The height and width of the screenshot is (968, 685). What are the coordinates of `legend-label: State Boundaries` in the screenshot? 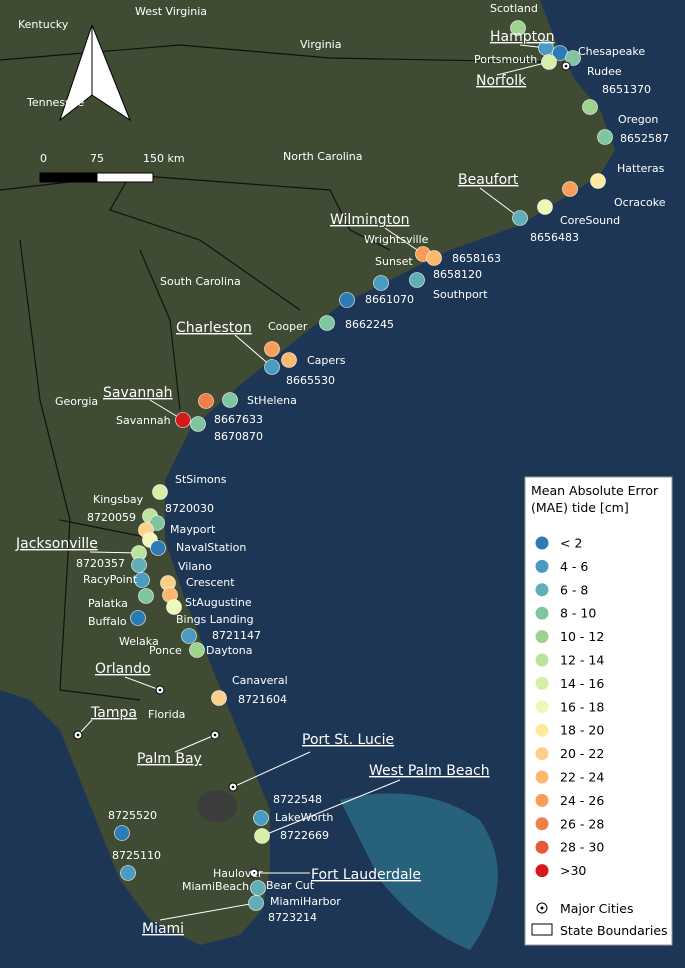 It's located at (614, 930).